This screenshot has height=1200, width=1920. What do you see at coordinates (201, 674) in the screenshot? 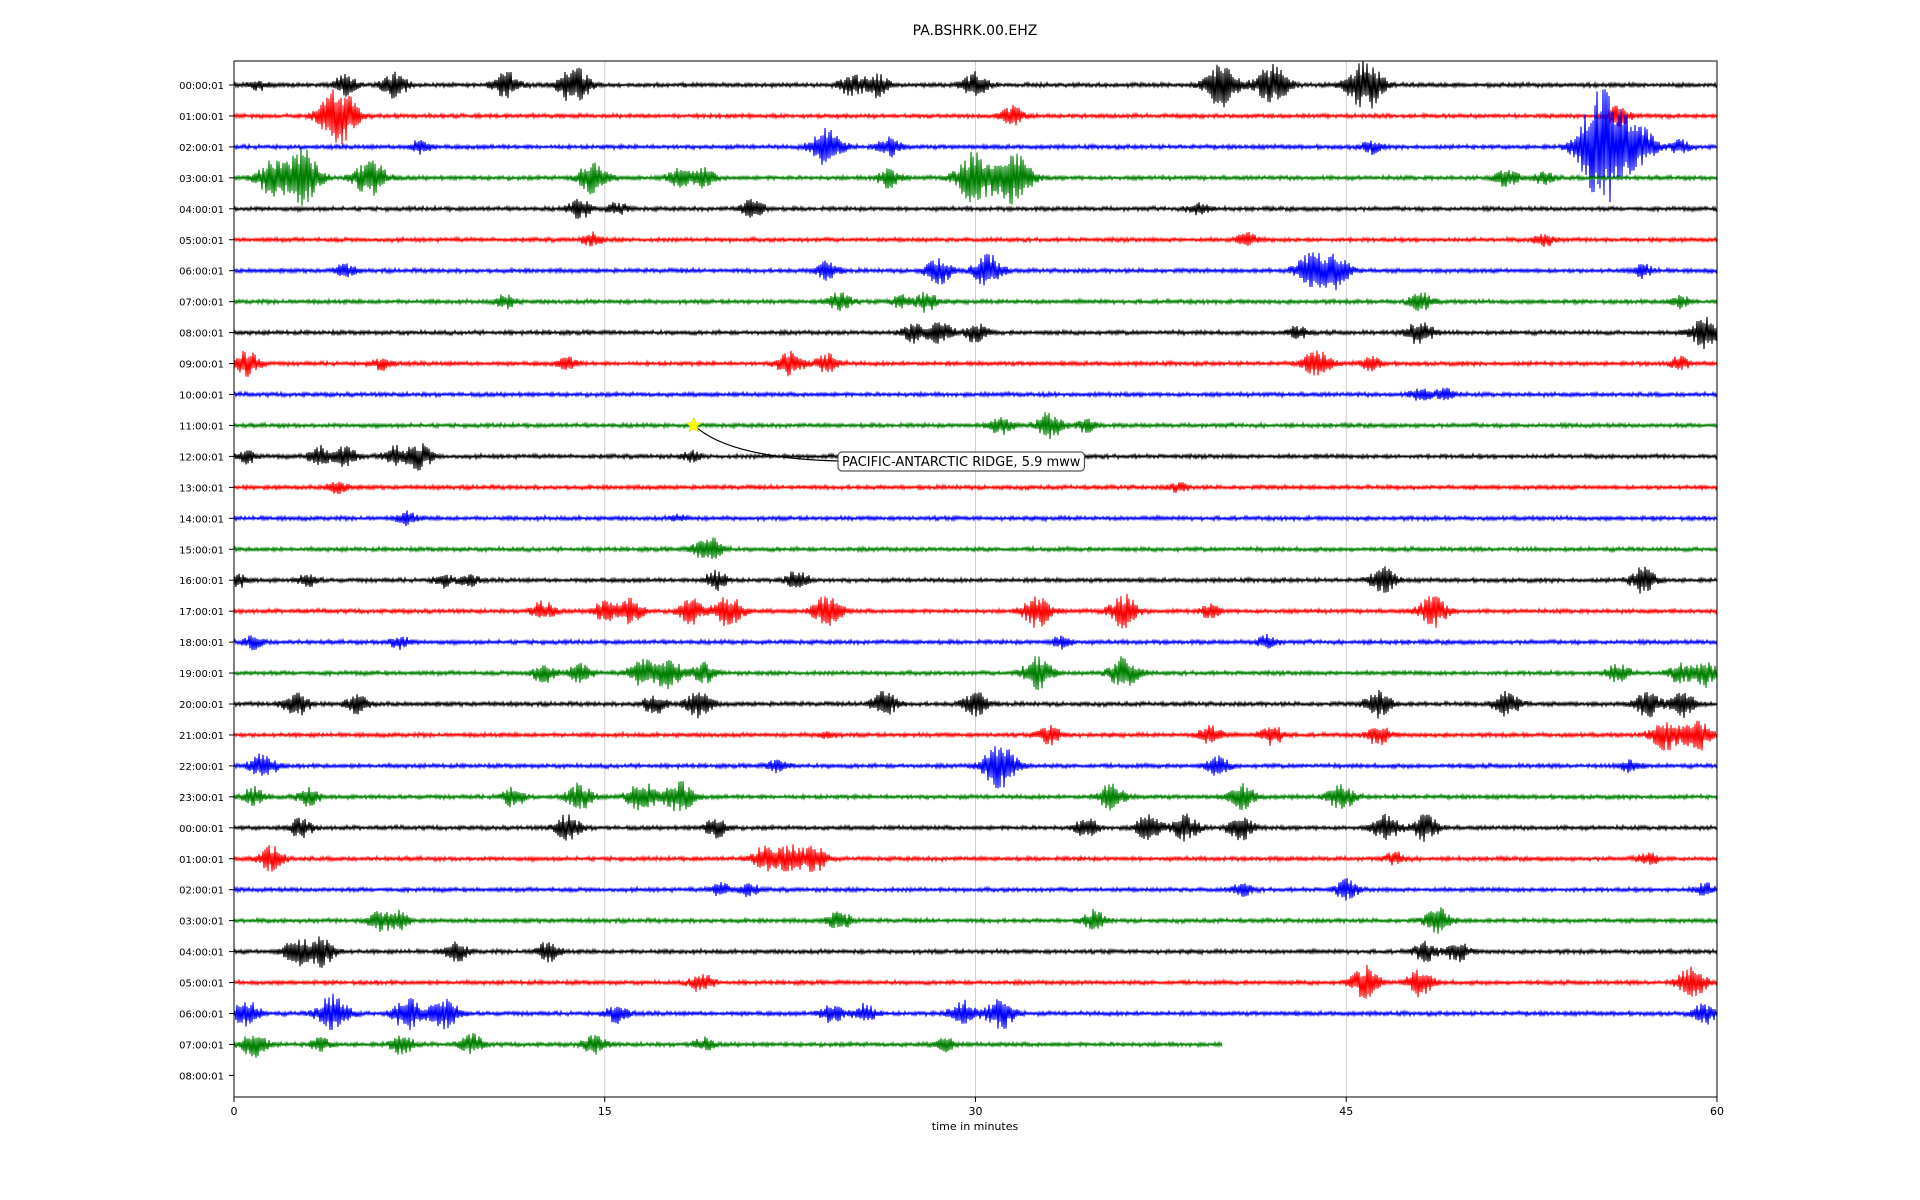
I see `row-time-label: 19:00:01` at bounding box center [201, 674].